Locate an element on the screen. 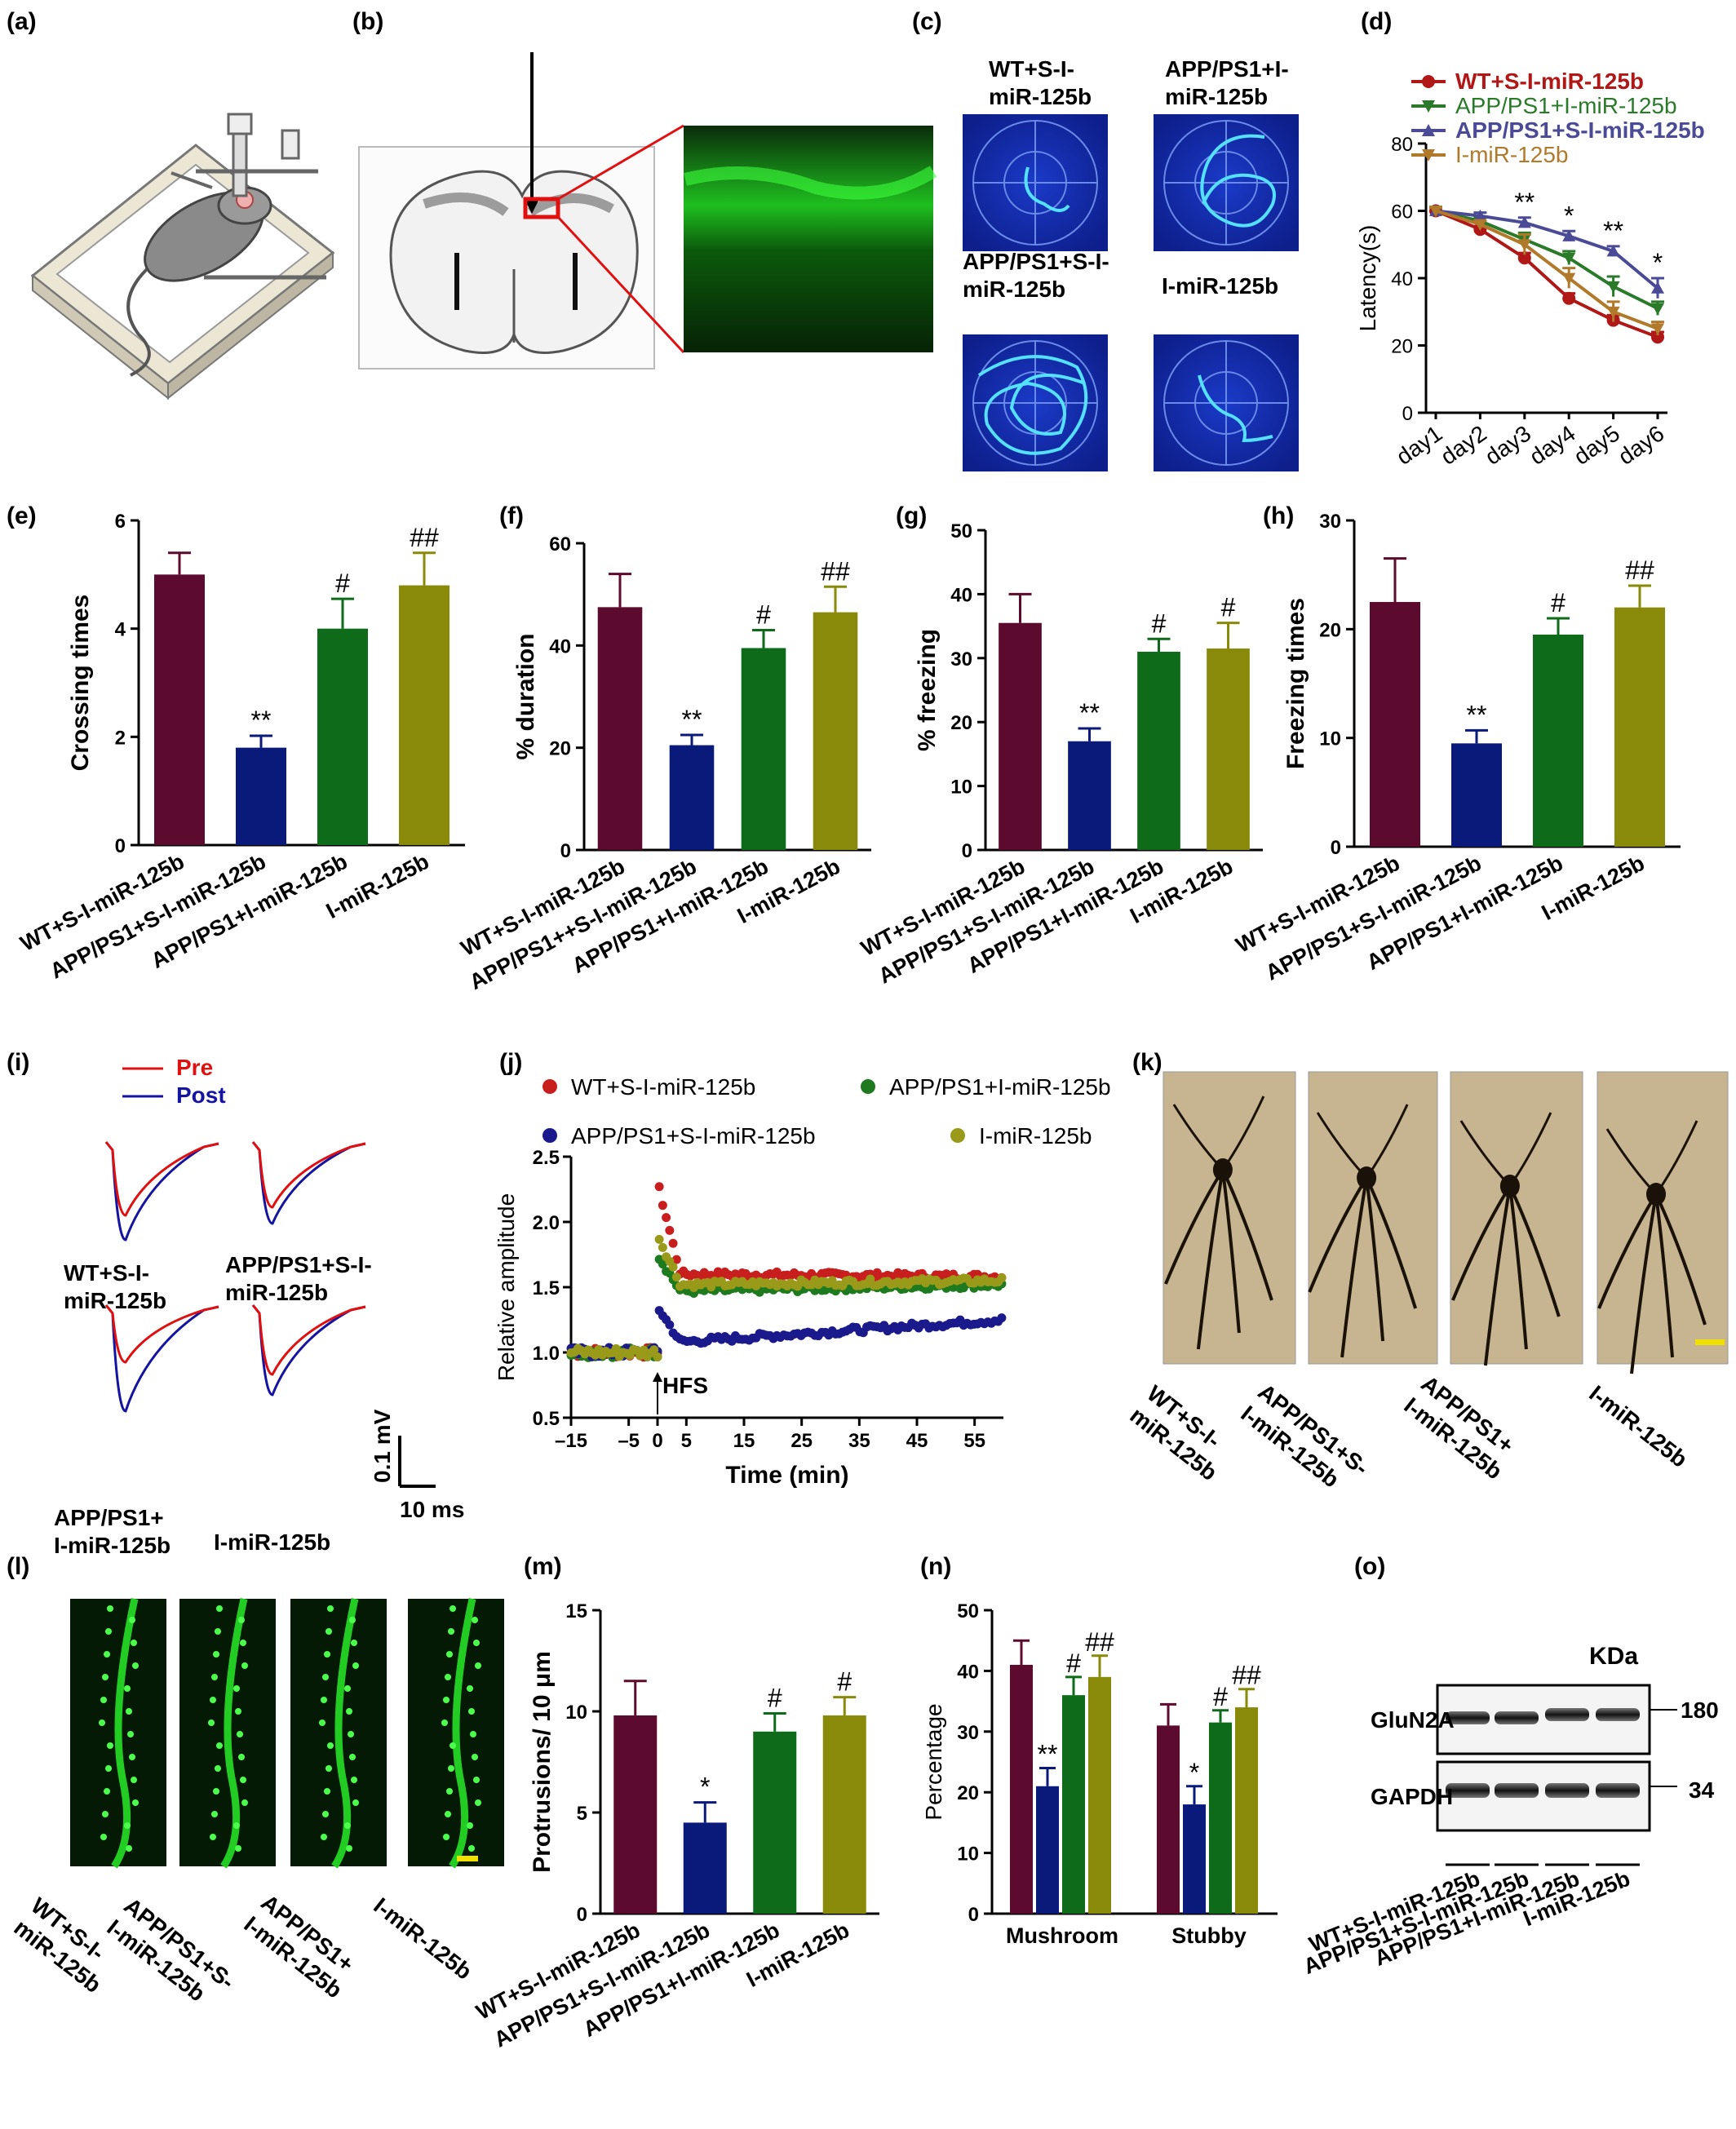 This screenshot has height=2129, width=1736. x-tick-label: –5 is located at coordinates (629, 1441).